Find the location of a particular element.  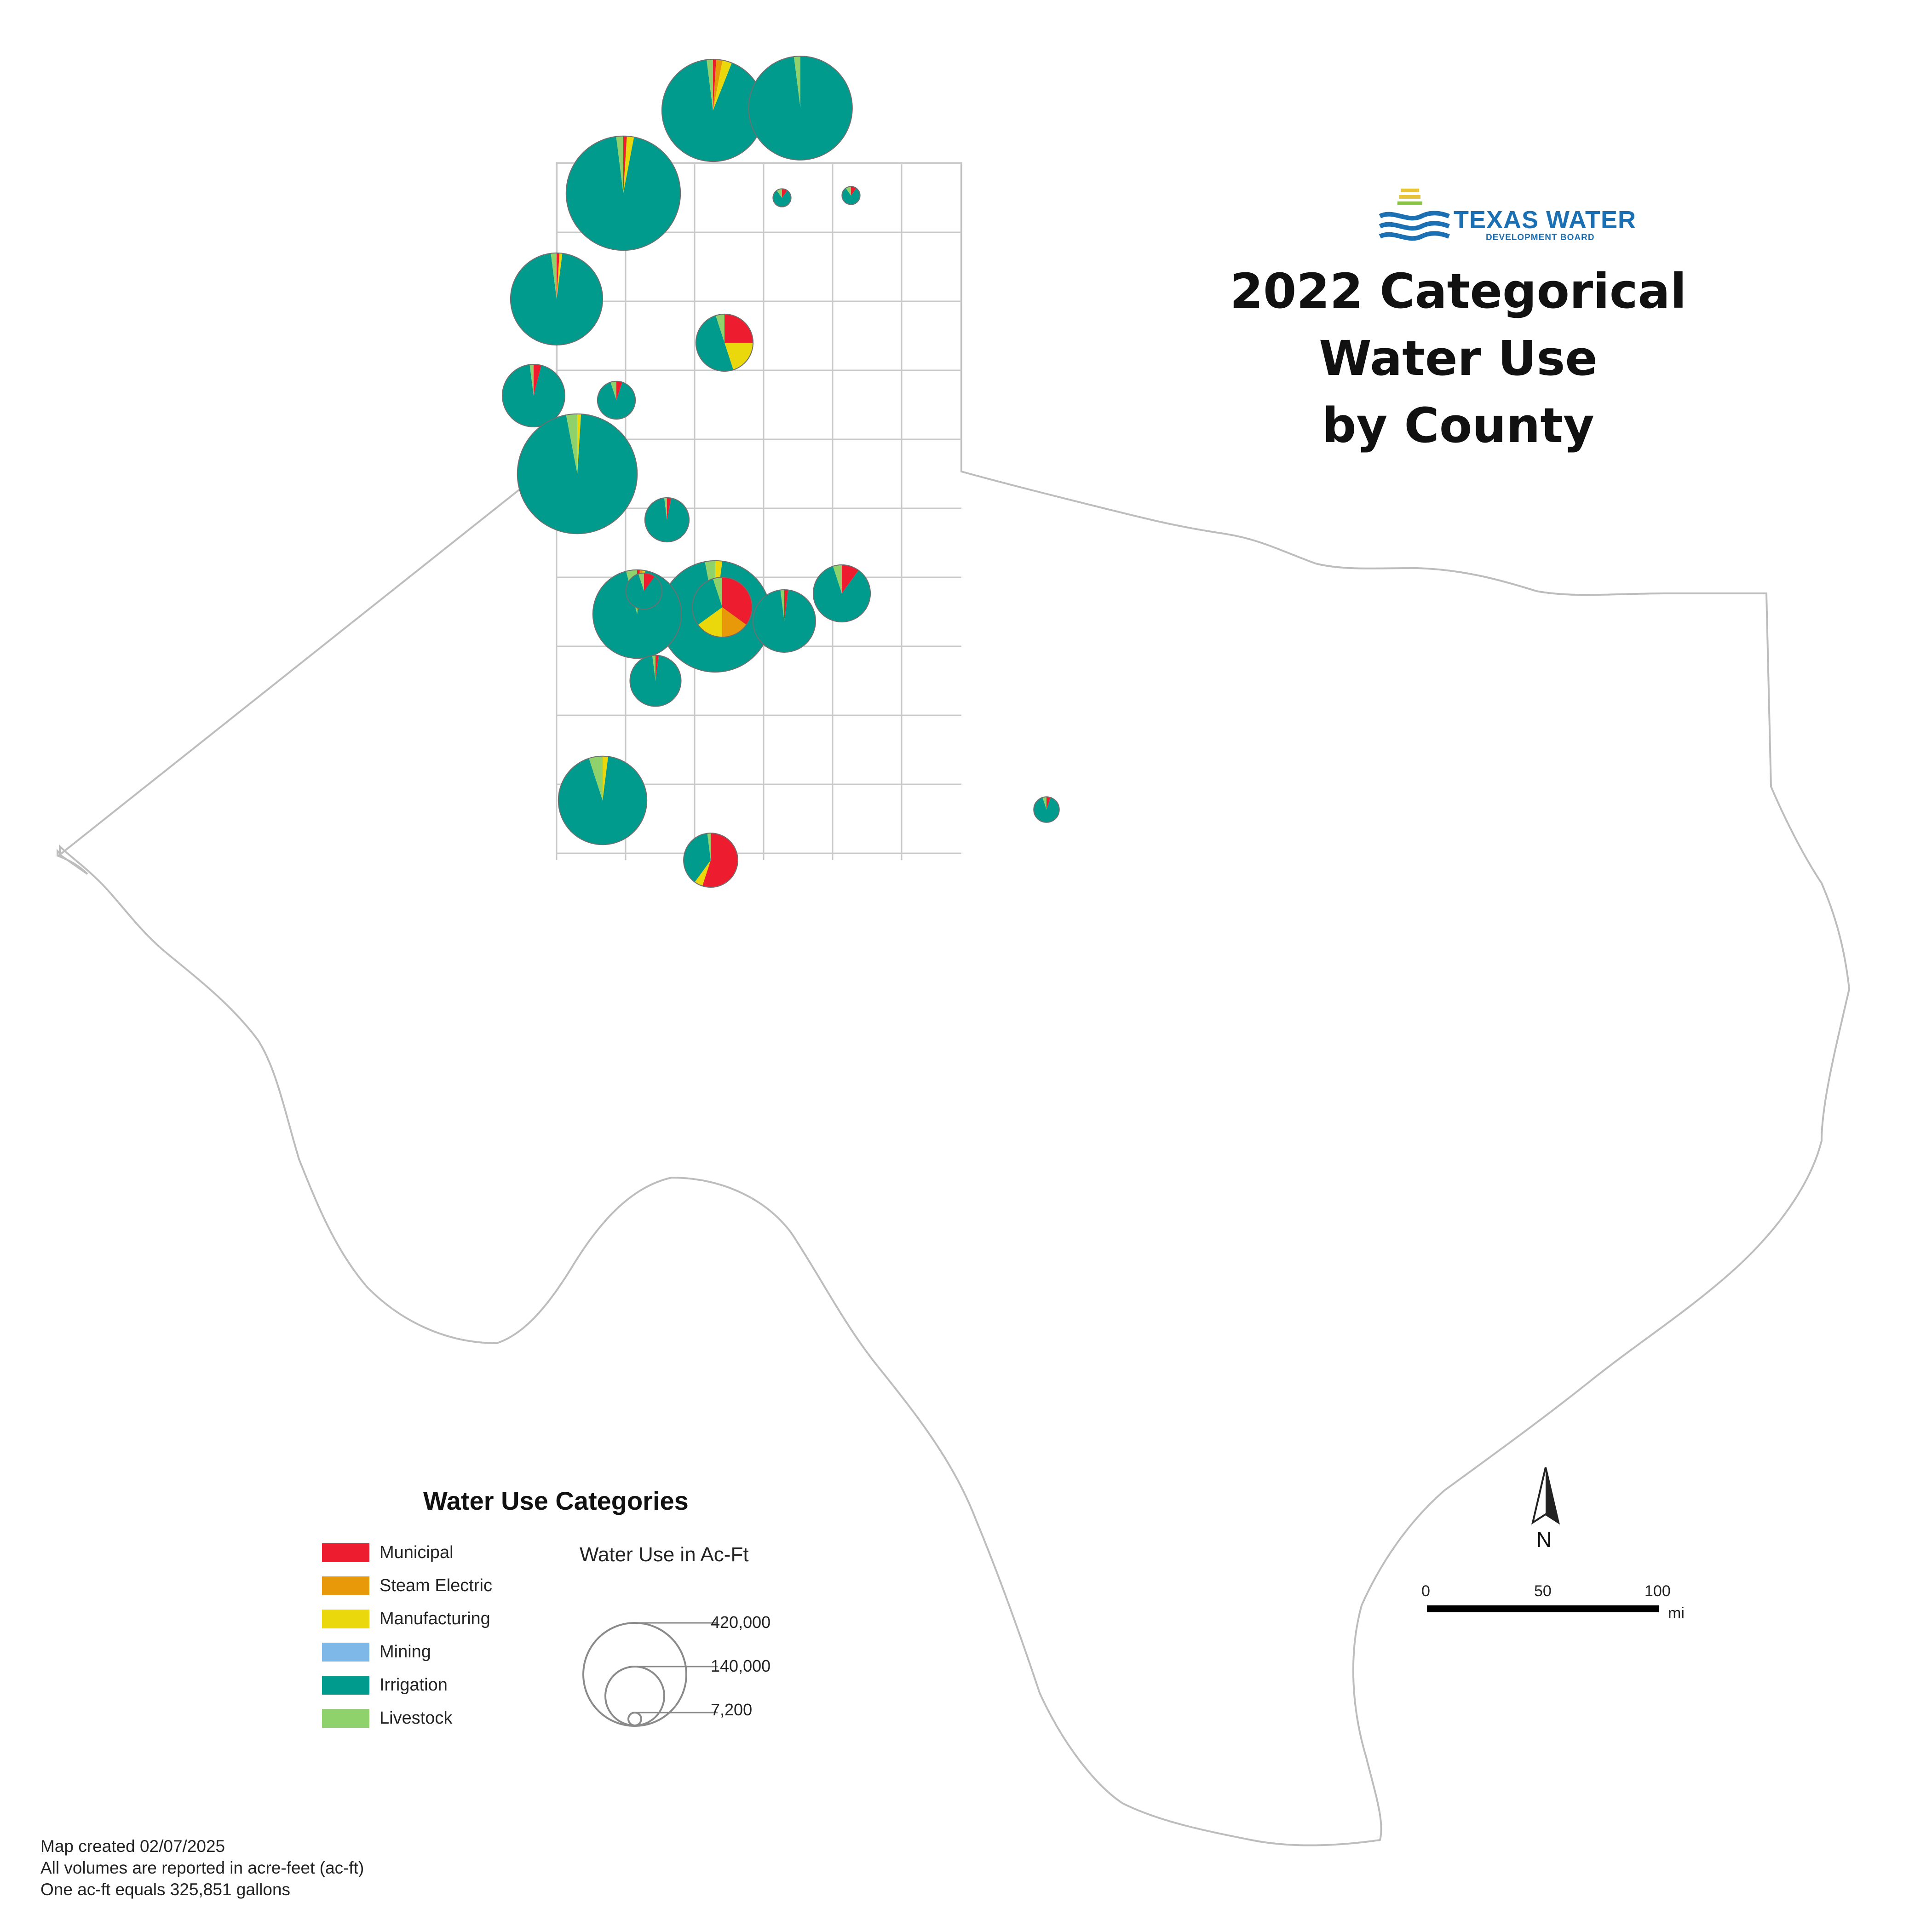

size-label-large: 420,000 is located at coordinates (741, 1622).